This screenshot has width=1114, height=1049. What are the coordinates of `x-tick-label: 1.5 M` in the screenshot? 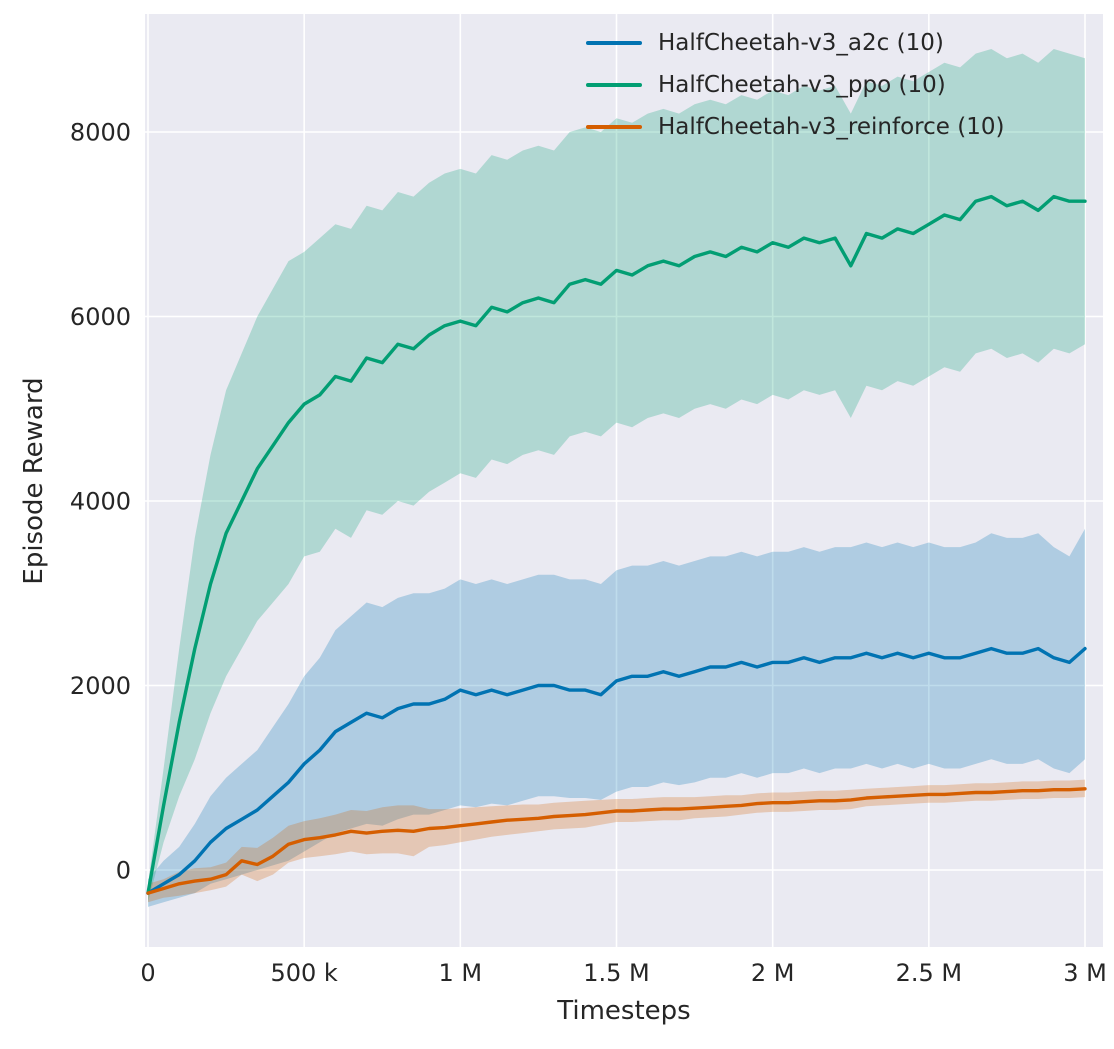 It's located at (616, 973).